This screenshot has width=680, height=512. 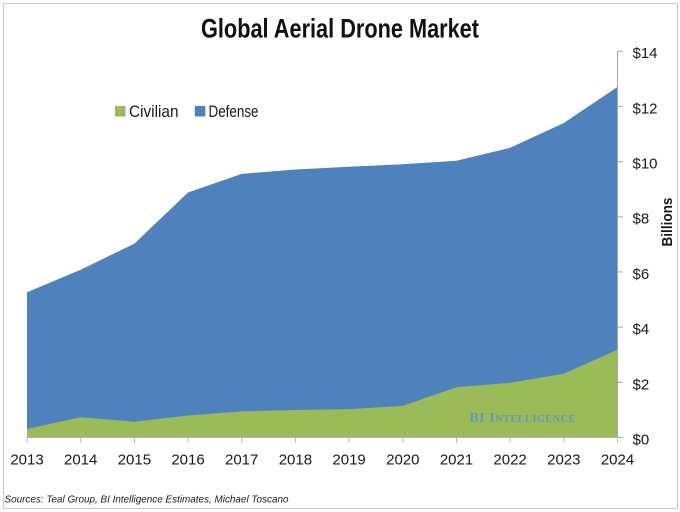 I want to click on svg-text: 2016, so click(x=187, y=459).